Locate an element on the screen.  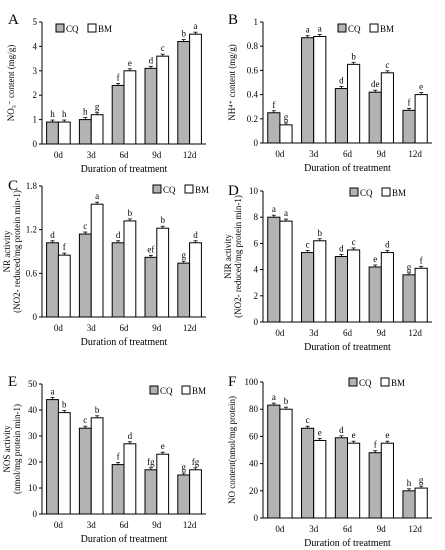
y-axis-label: NR activity is located at coordinates (7, 251).